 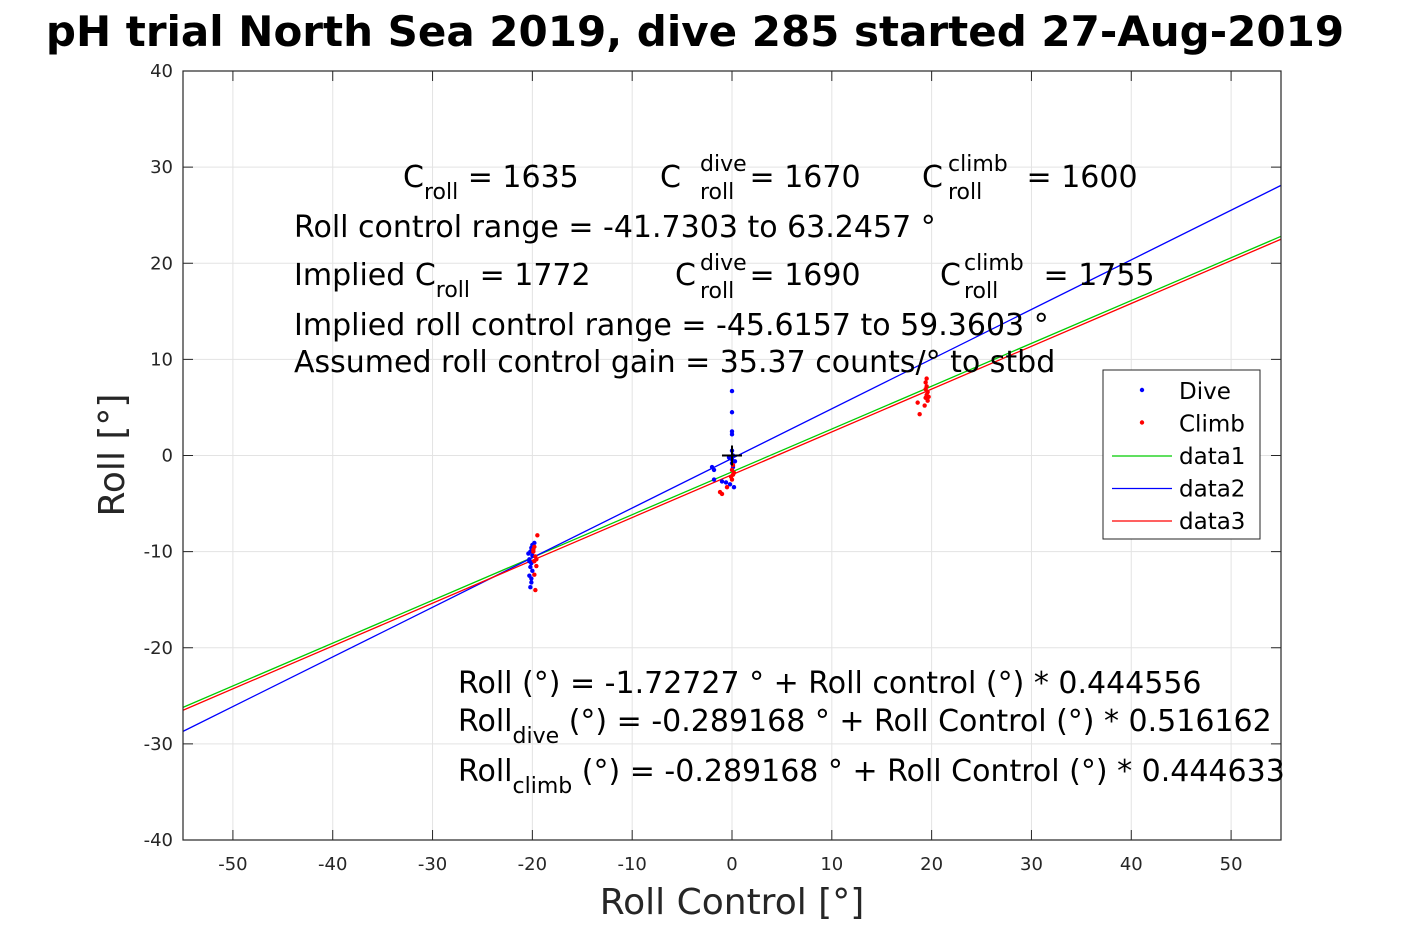 What do you see at coordinates (1205, 392) in the screenshot?
I see `legend-label-dive: Dive` at bounding box center [1205, 392].